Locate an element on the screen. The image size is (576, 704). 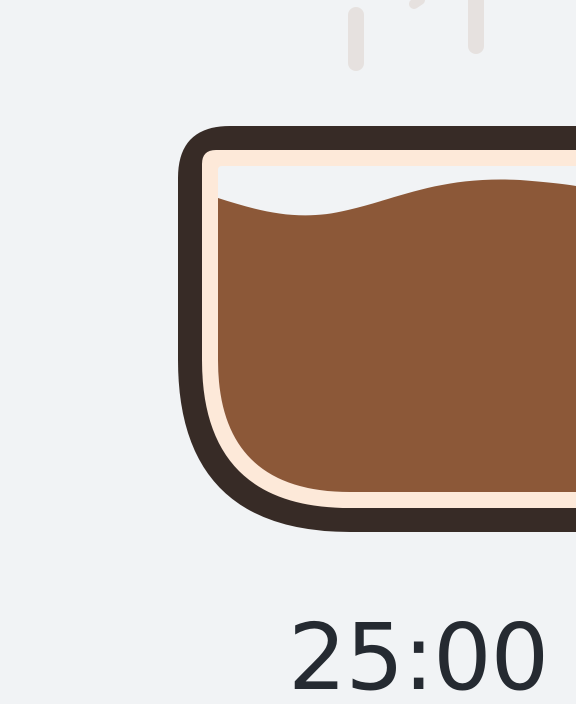
timer-display: 25:00 is located at coordinates (418, 654).